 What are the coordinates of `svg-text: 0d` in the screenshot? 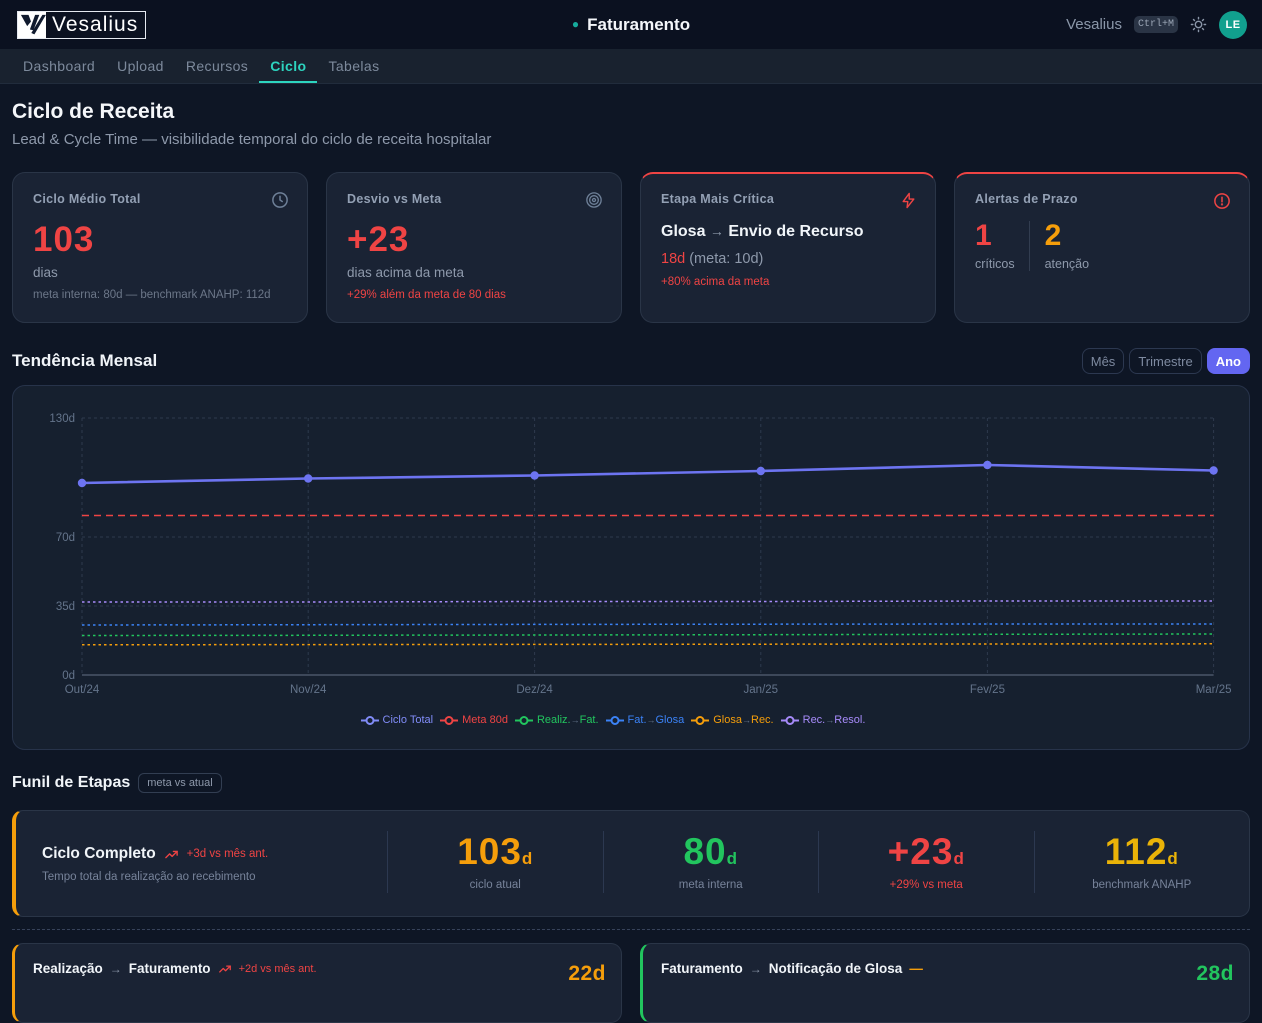 It's located at (68, 676).